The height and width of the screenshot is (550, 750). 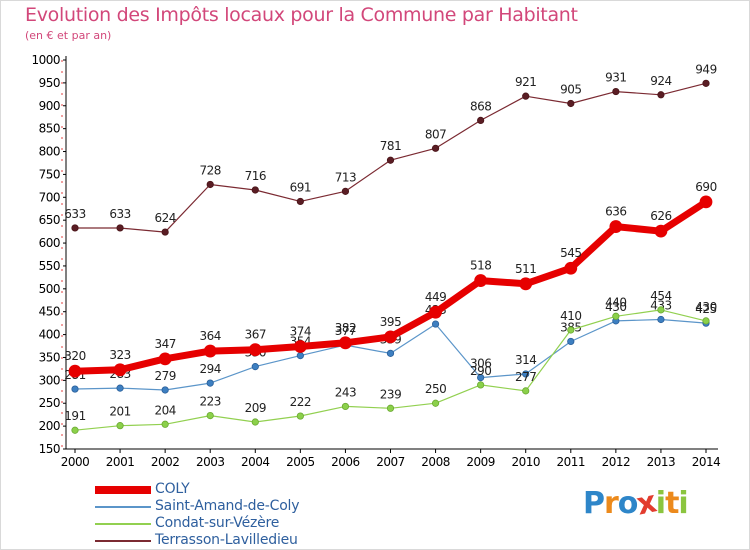 What do you see at coordinates (255, 462) in the screenshot?
I see `x-tick-label: 2004` at bounding box center [255, 462].